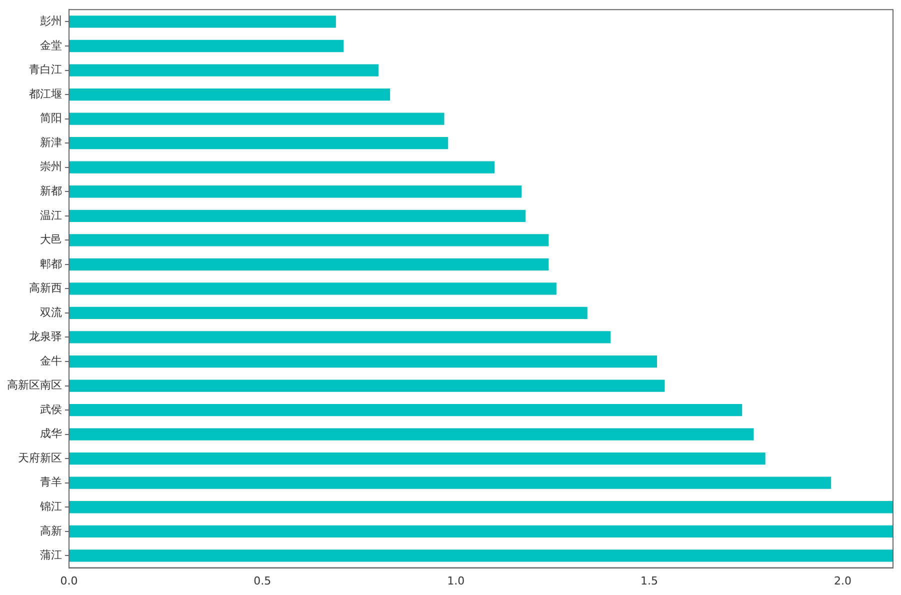  I want to click on y-tick-label: 简阳, so click(51, 118).